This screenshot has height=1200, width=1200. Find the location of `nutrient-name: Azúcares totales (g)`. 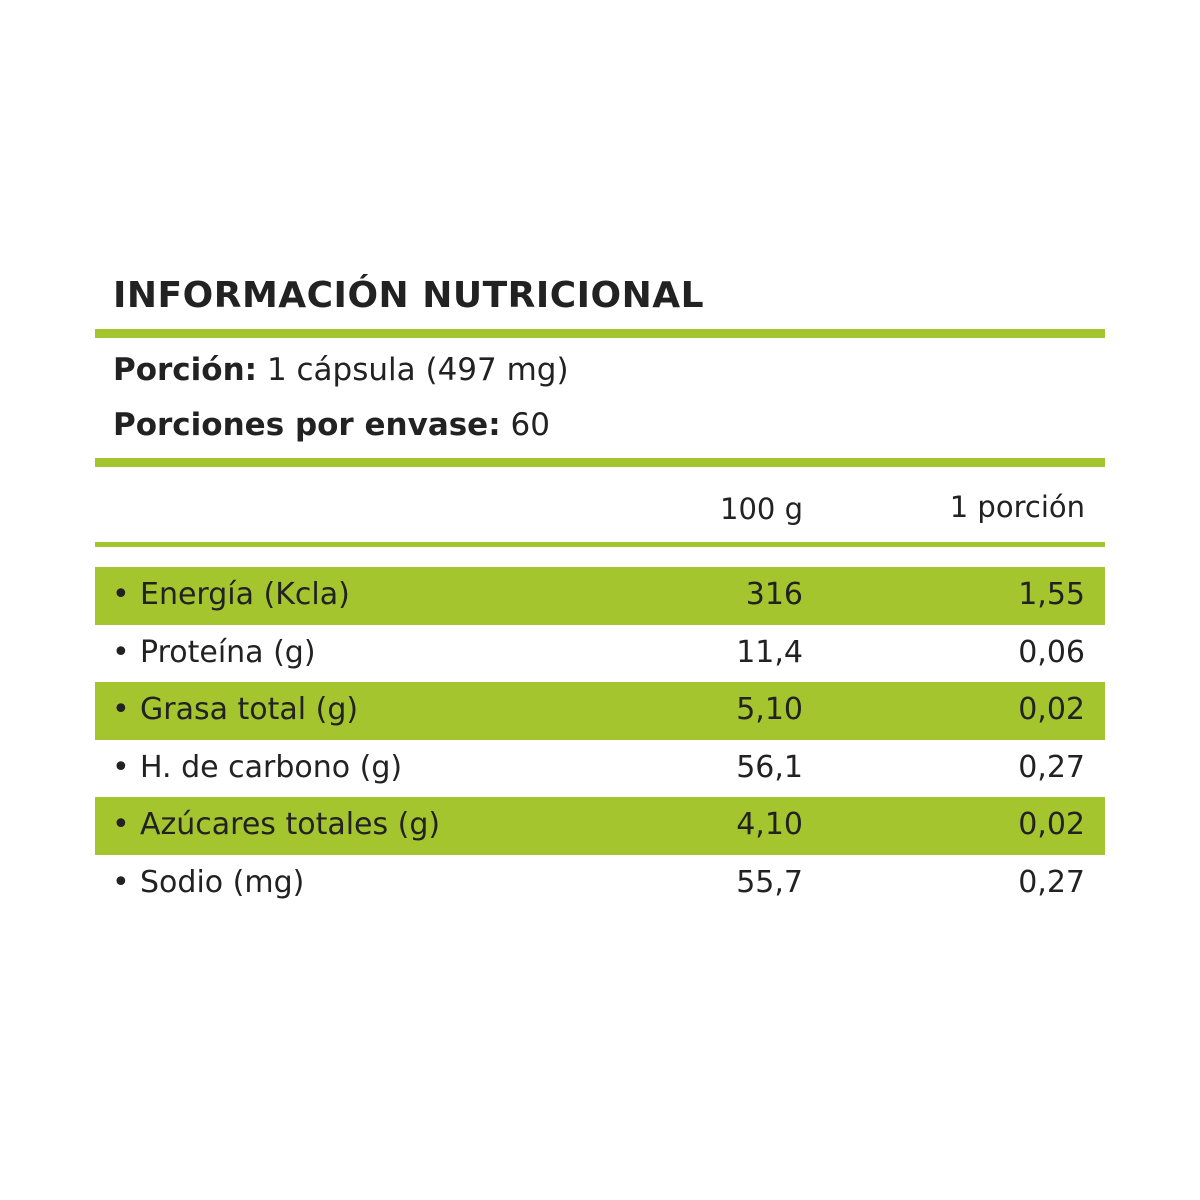

nutrient-name: Azúcares totales (g) is located at coordinates (276, 824).